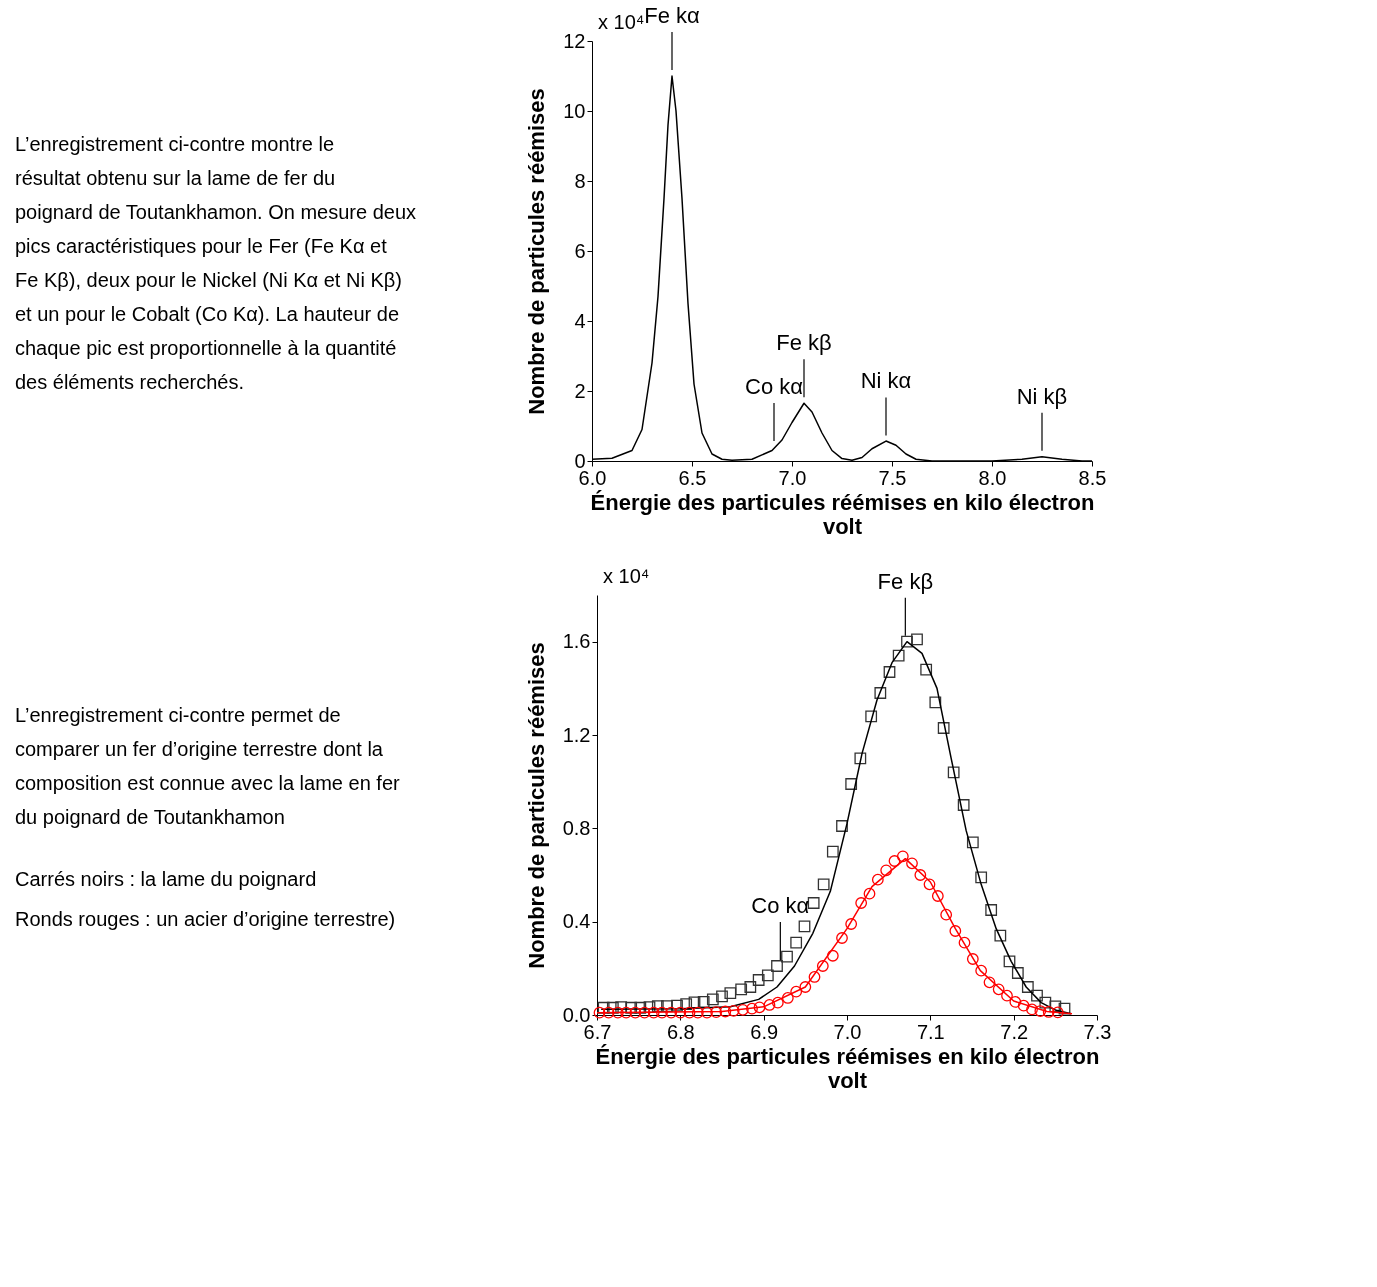  Describe the element at coordinates (1014, 1031) in the screenshot. I see `x-tick-label: 7.2` at that location.